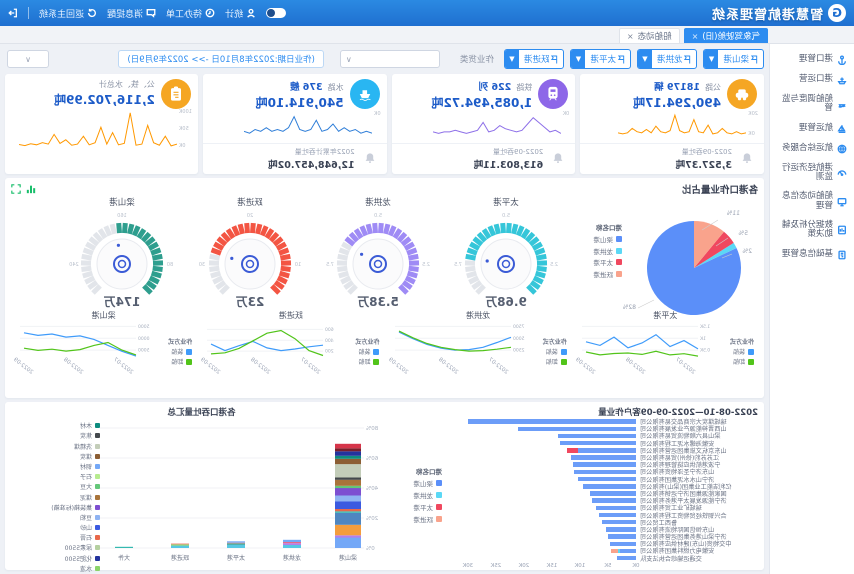  I want to click on gauge-icon, so click(842, 173).